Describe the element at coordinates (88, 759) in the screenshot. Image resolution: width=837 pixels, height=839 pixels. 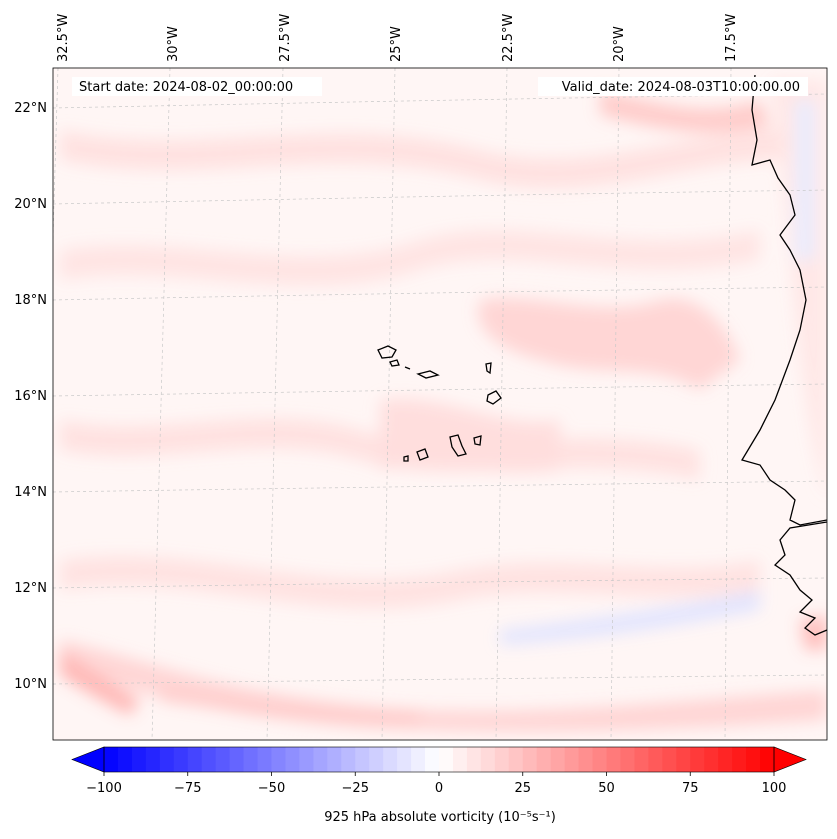
I see `colorbar-min-extension` at that location.